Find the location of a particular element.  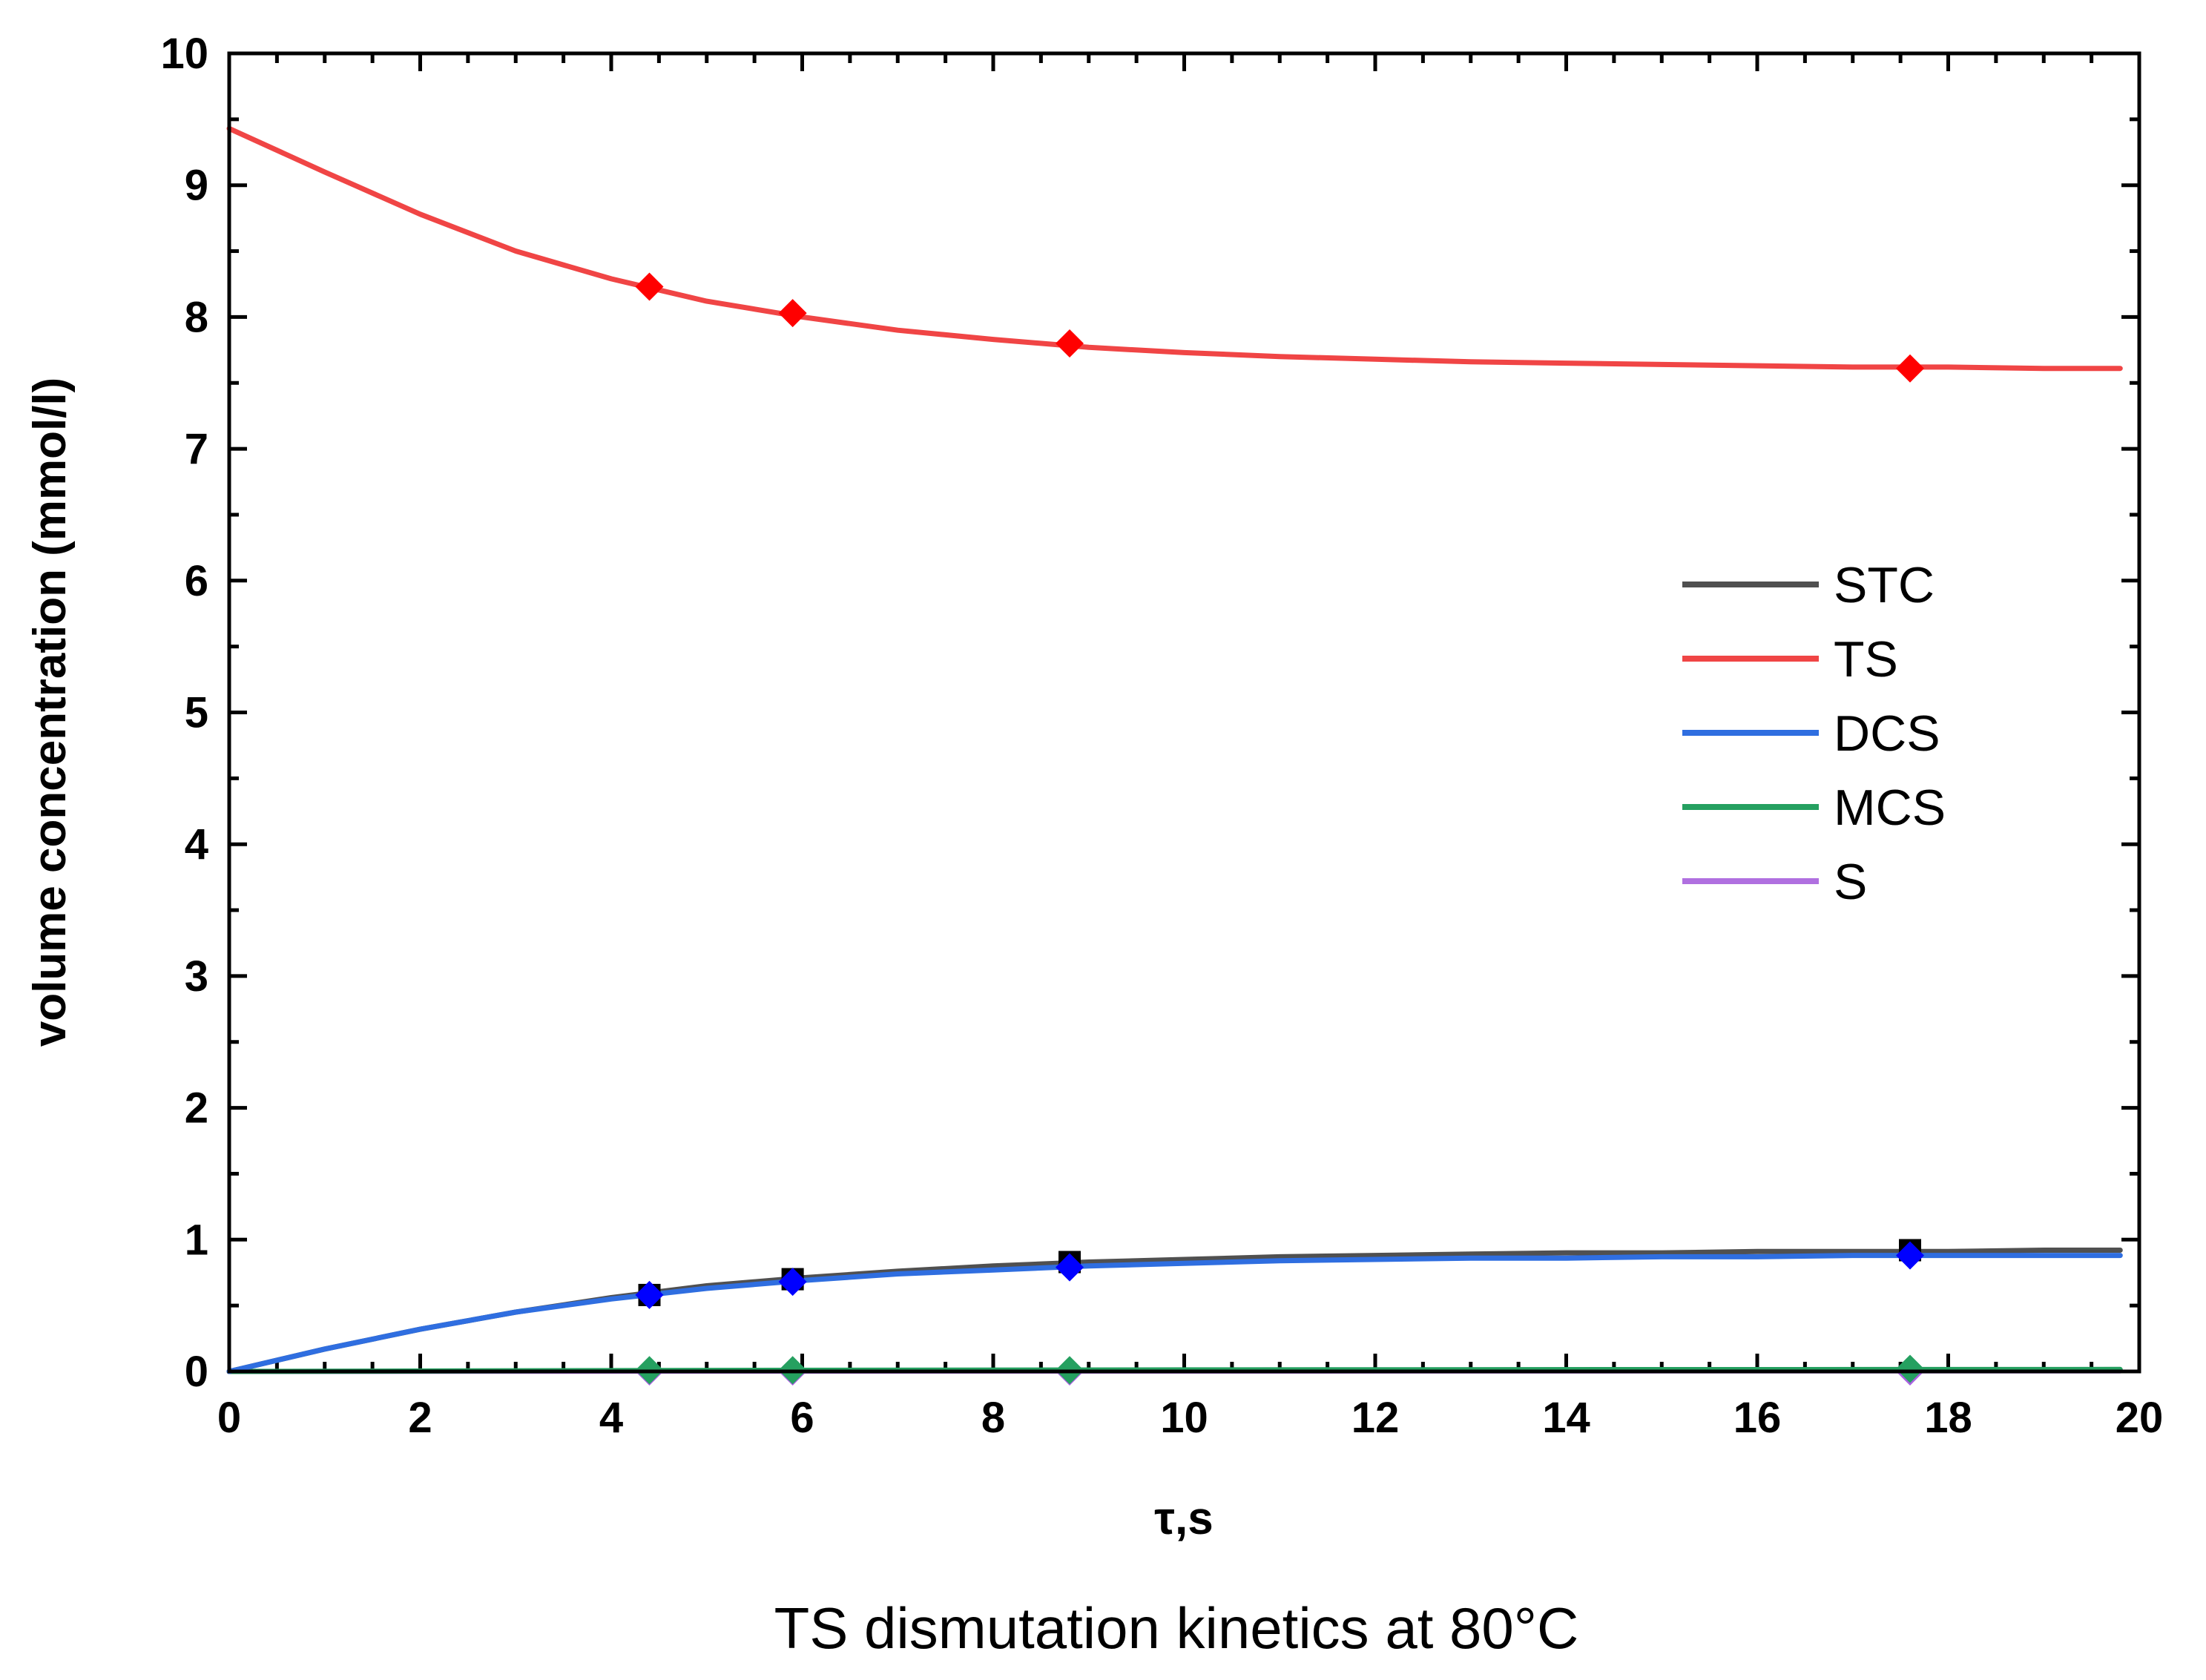

y-tick-label: 2 is located at coordinates (196, 1108).